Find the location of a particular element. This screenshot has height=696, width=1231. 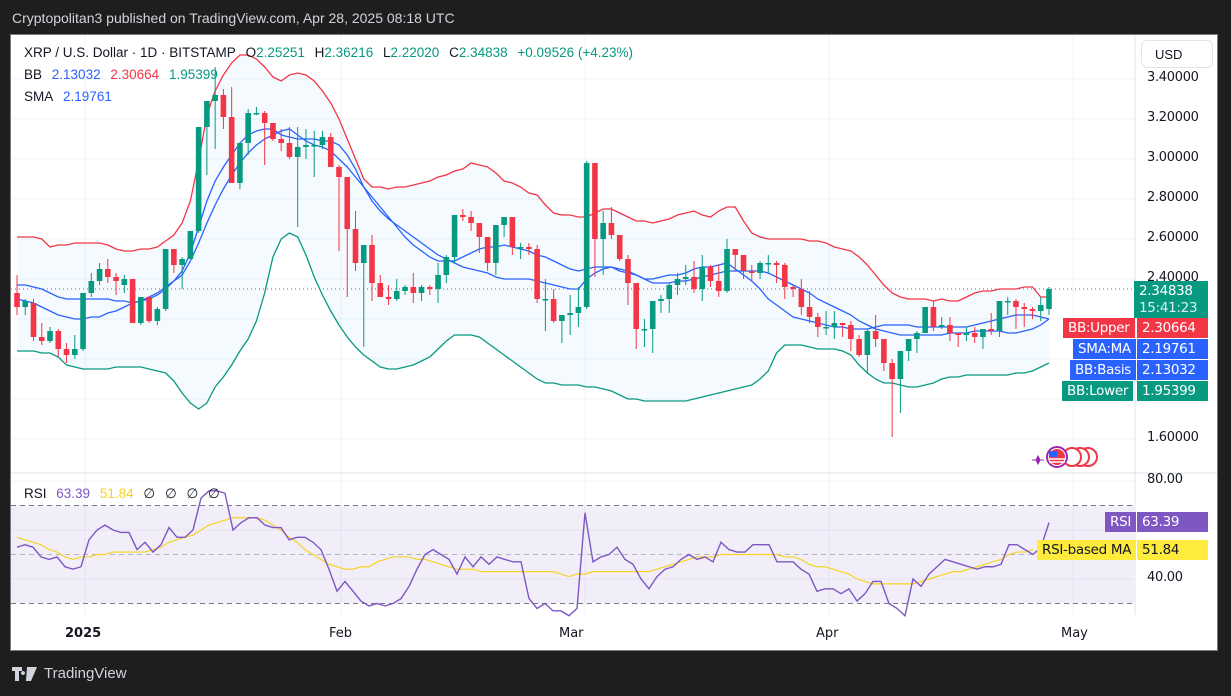

close-value: 2.34838 is located at coordinates (483, 52).